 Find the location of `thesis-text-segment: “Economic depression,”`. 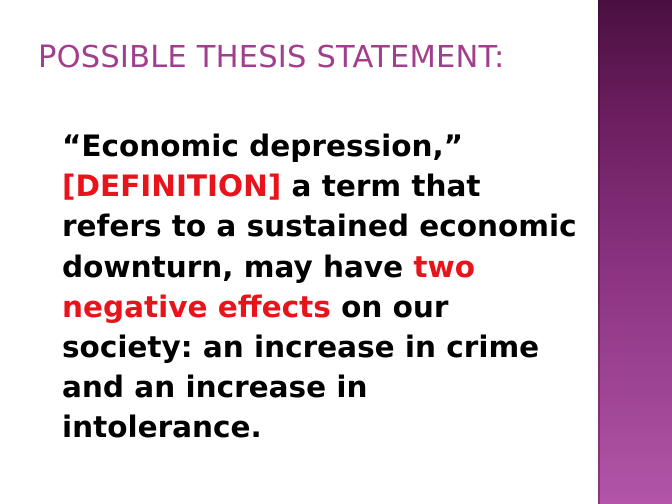

thesis-text-segment: “Economic depression,” is located at coordinates (263, 146).